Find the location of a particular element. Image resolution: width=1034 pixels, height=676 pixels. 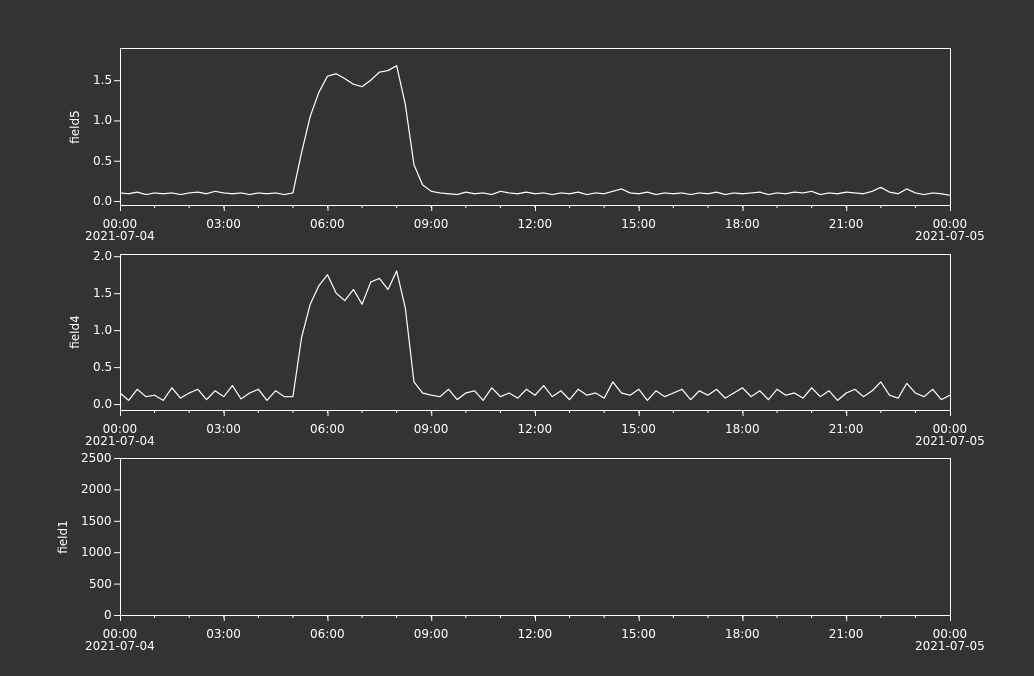

y-axis-label: field1 is located at coordinates (62, 536).